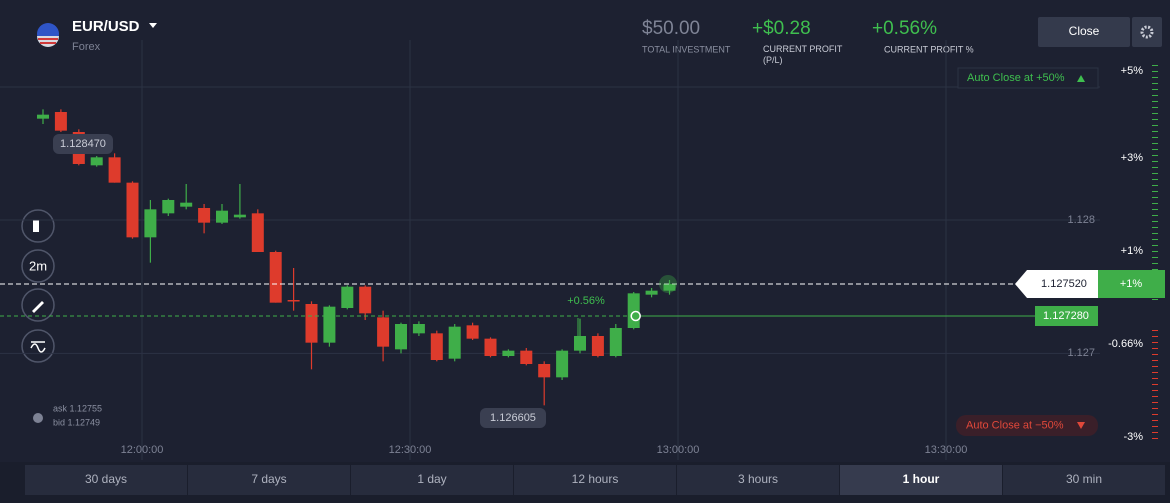  I want to click on current-price-label: 1.127520, so click(1064, 284).